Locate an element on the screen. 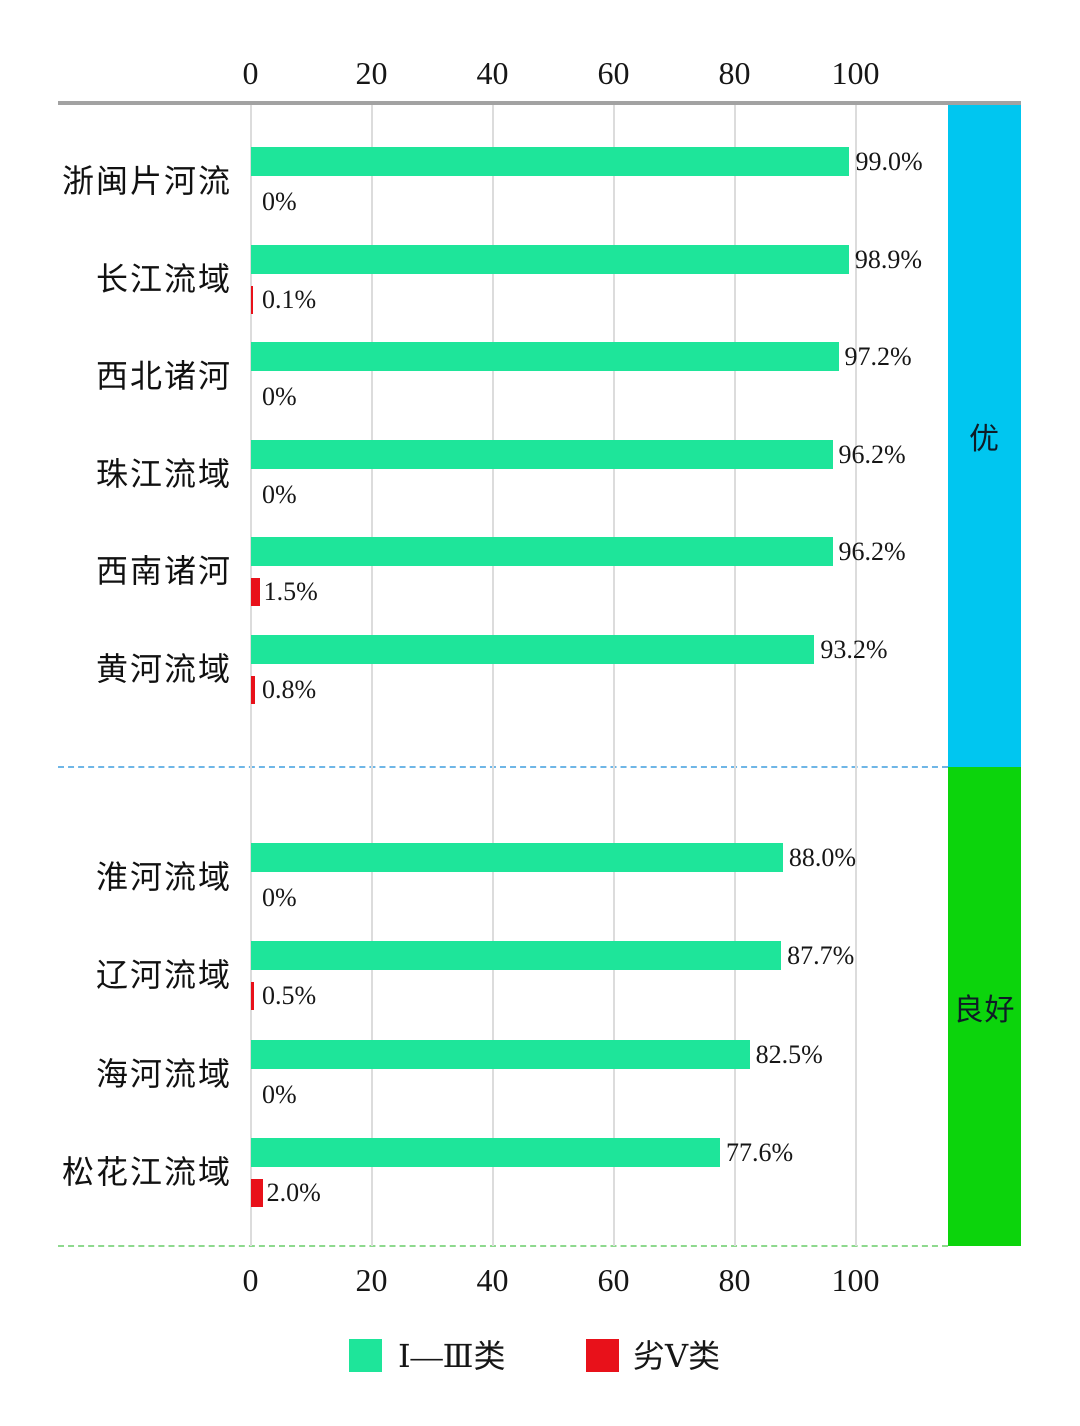 The height and width of the screenshot is (1426, 1080). worse-v-value-label: 1.5% is located at coordinates (290, 591).